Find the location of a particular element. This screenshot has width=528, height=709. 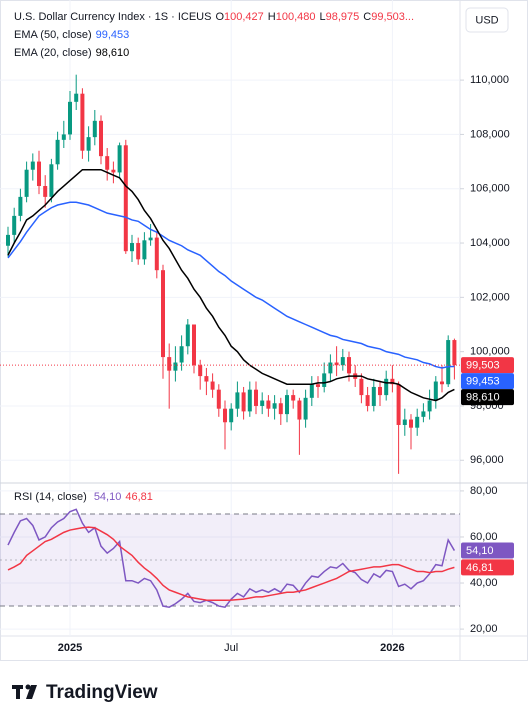

legend-value: 46,81 is located at coordinates (139, 497).